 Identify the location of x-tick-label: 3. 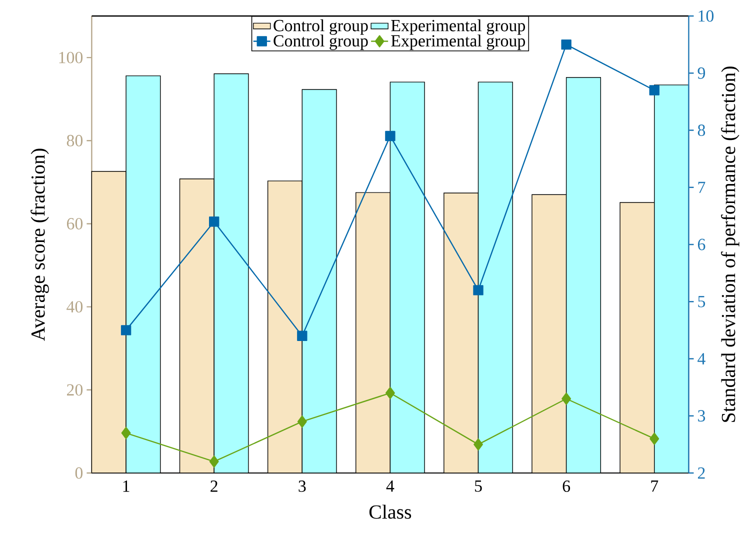
(302, 486).